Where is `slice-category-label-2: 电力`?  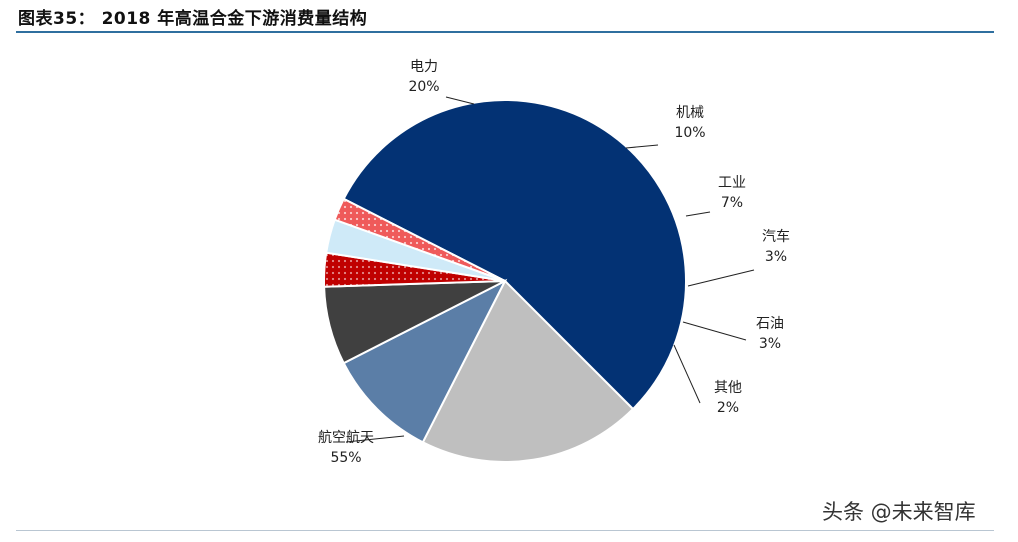
slice-category-label-2: 电力 is located at coordinates (424, 67).